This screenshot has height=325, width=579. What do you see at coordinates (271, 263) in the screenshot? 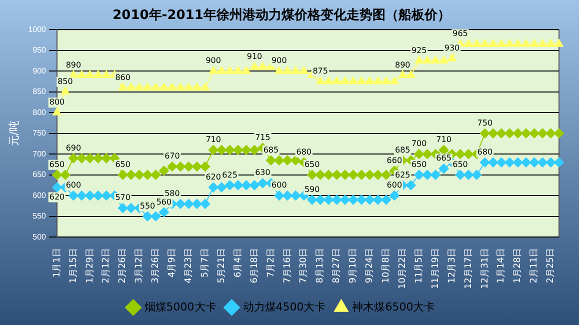
I see `x-tick-label: 7月2日` at bounding box center [271, 263].